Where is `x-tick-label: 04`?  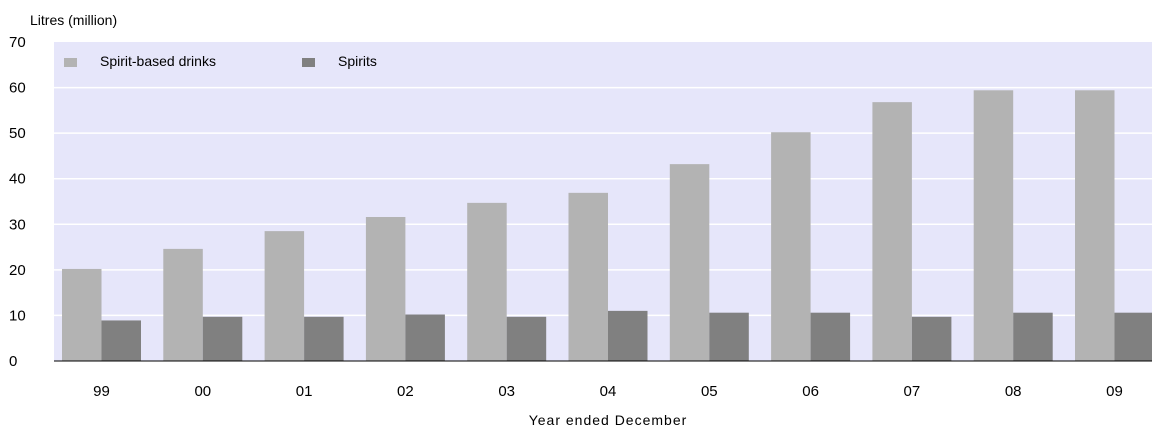 x-tick-label: 04 is located at coordinates (608, 391).